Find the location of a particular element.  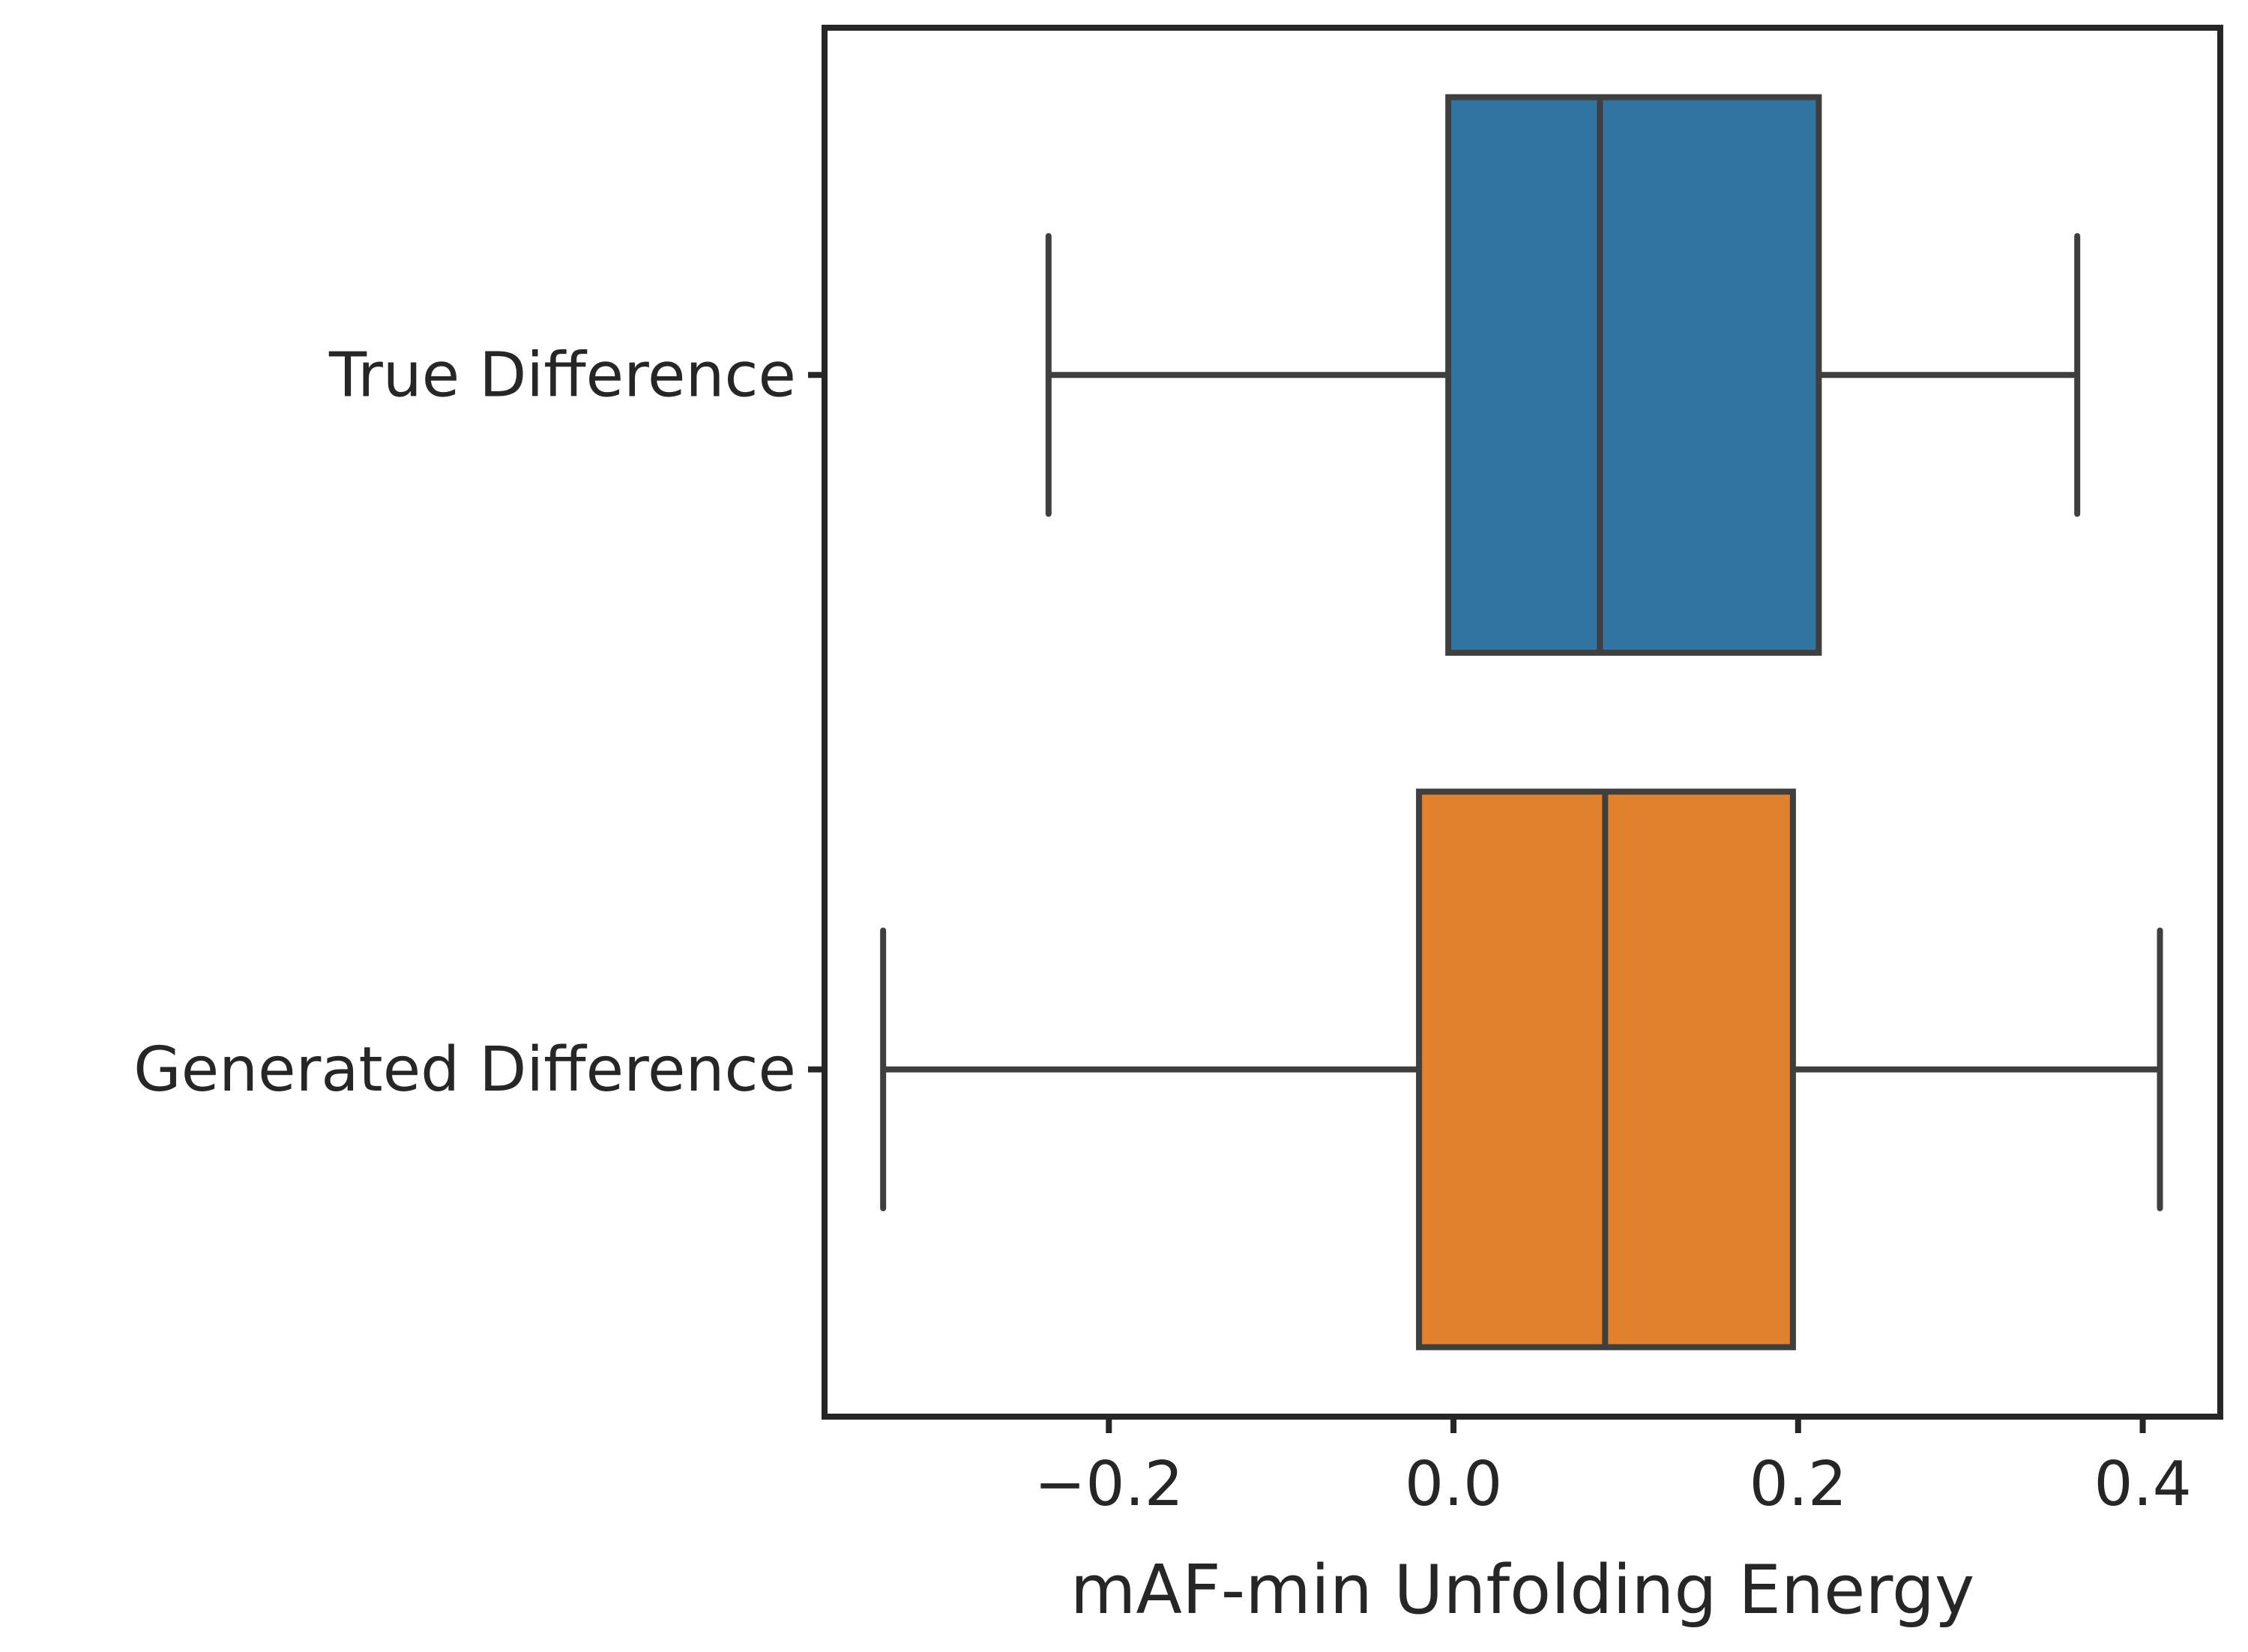

y-tick-label-generated-difference: Generated Difference is located at coordinates (464, 1070).